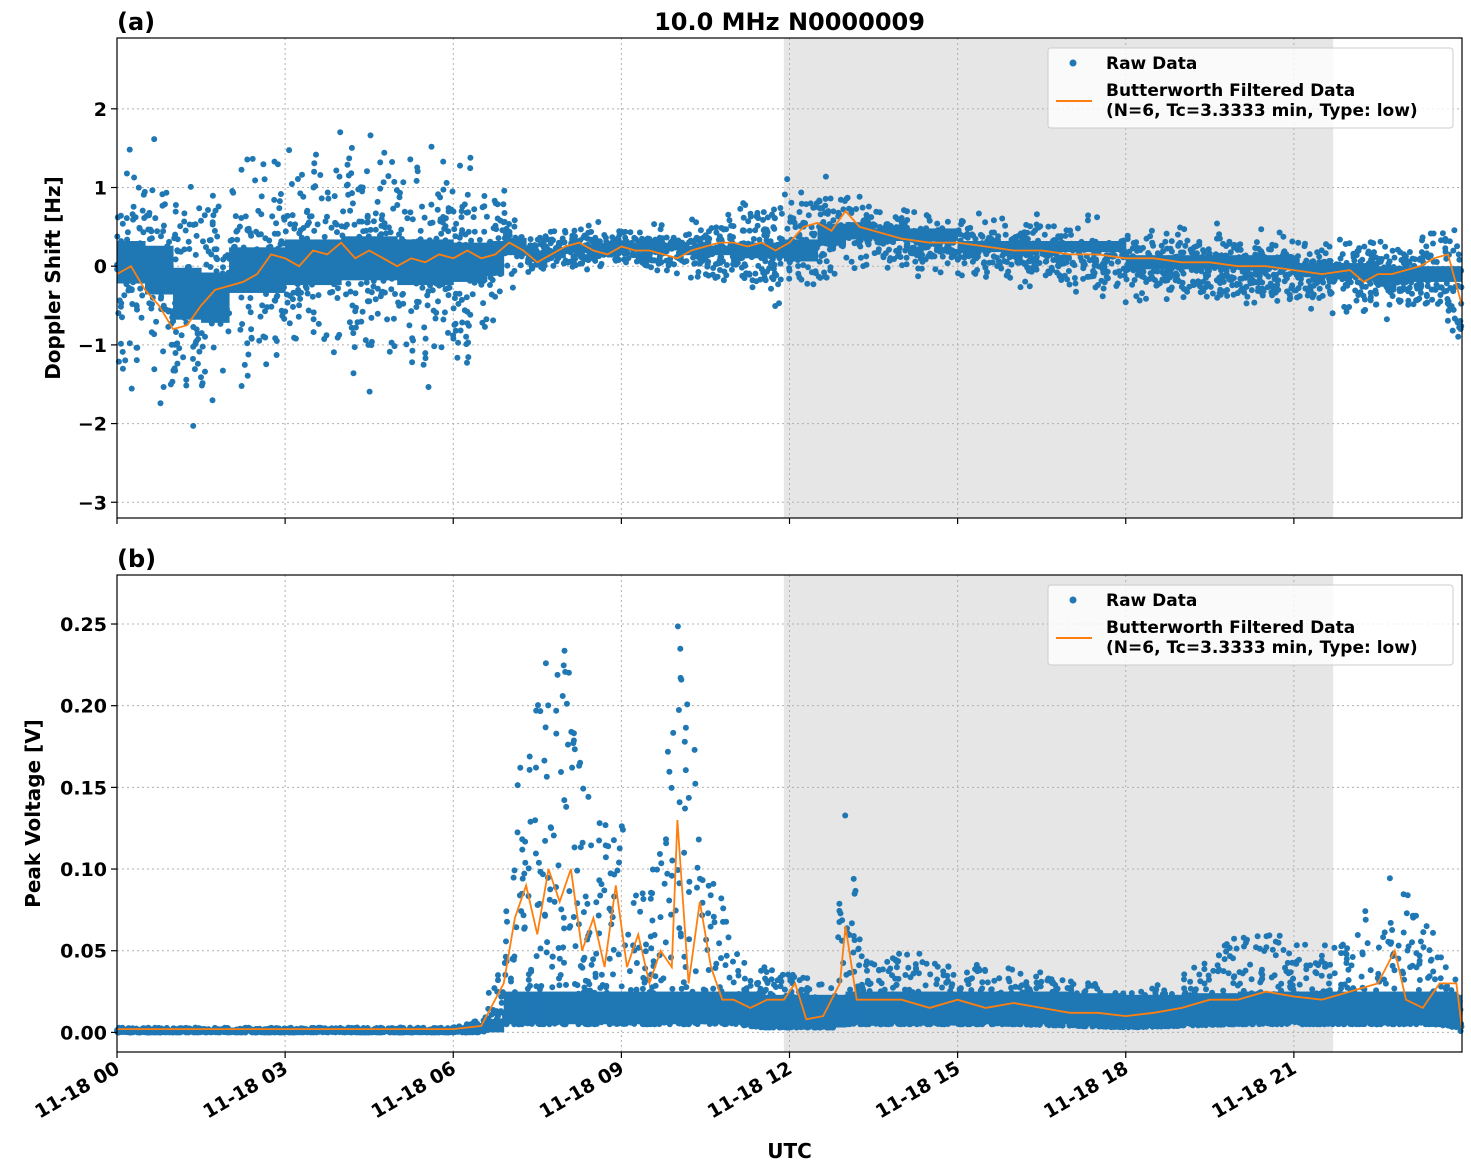  Describe the element at coordinates (100, 110) in the screenshot. I see `y-tick-label: 2` at that location.